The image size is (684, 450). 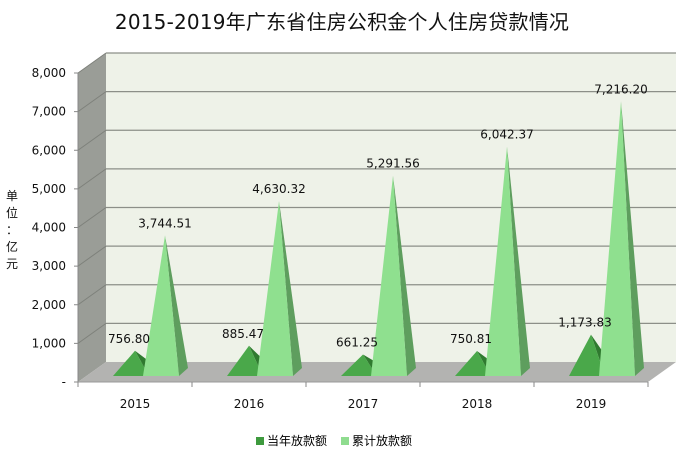 I want to click on y-tick-label: 1,000, so click(x=49, y=343).